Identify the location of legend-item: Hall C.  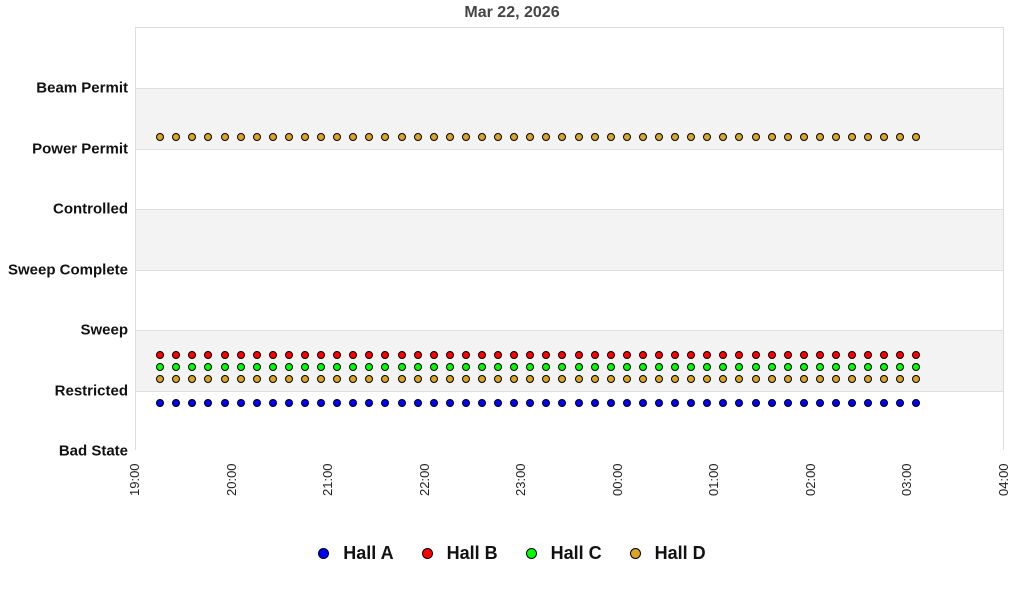
(563, 553).